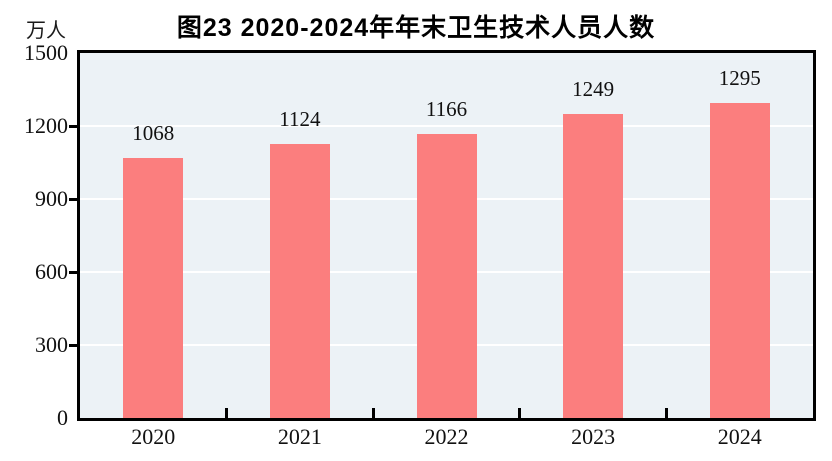 Image resolution: width=832 pixels, height=461 pixels. I want to click on y-axis-label-1200: 1200, so click(46, 125).